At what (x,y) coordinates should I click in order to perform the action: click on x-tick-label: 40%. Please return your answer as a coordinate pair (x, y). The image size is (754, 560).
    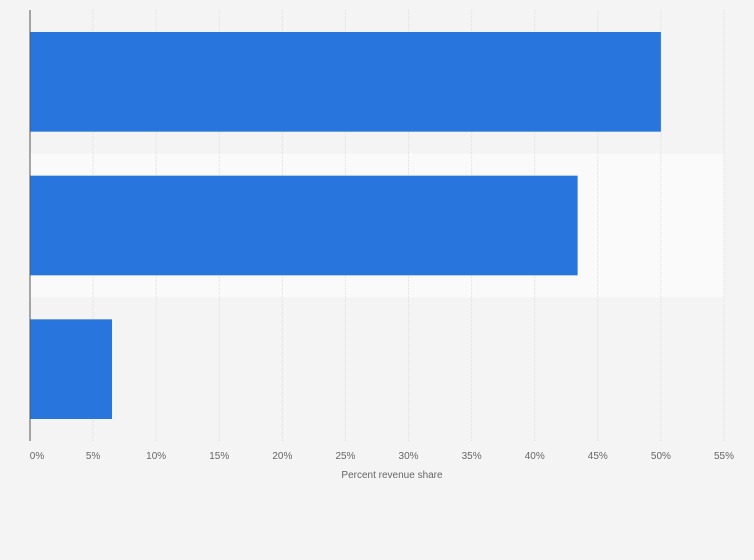
    Looking at the image, I should click on (535, 456).